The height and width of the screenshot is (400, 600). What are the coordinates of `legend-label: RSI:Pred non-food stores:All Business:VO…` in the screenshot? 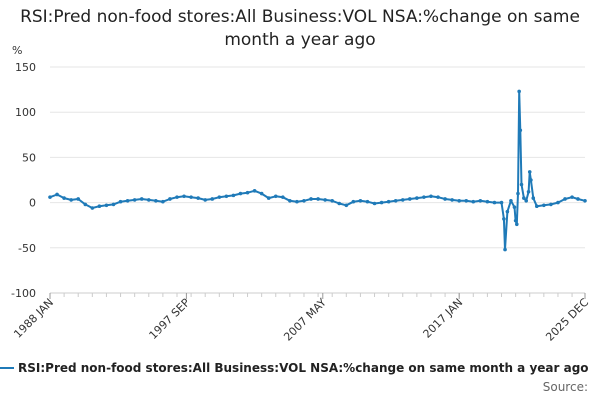 It's located at (303, 368).